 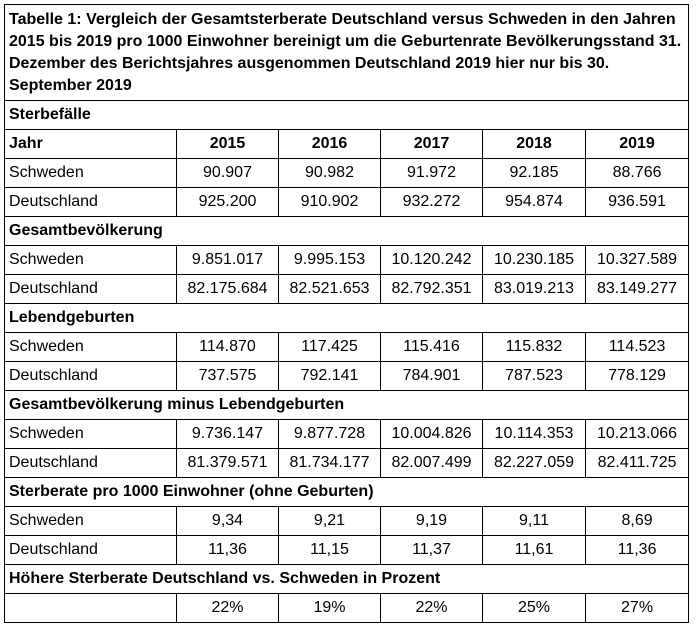 I want to click on table-row: 22% 19% 22% 25% 27%, so click(x=347, y=608).